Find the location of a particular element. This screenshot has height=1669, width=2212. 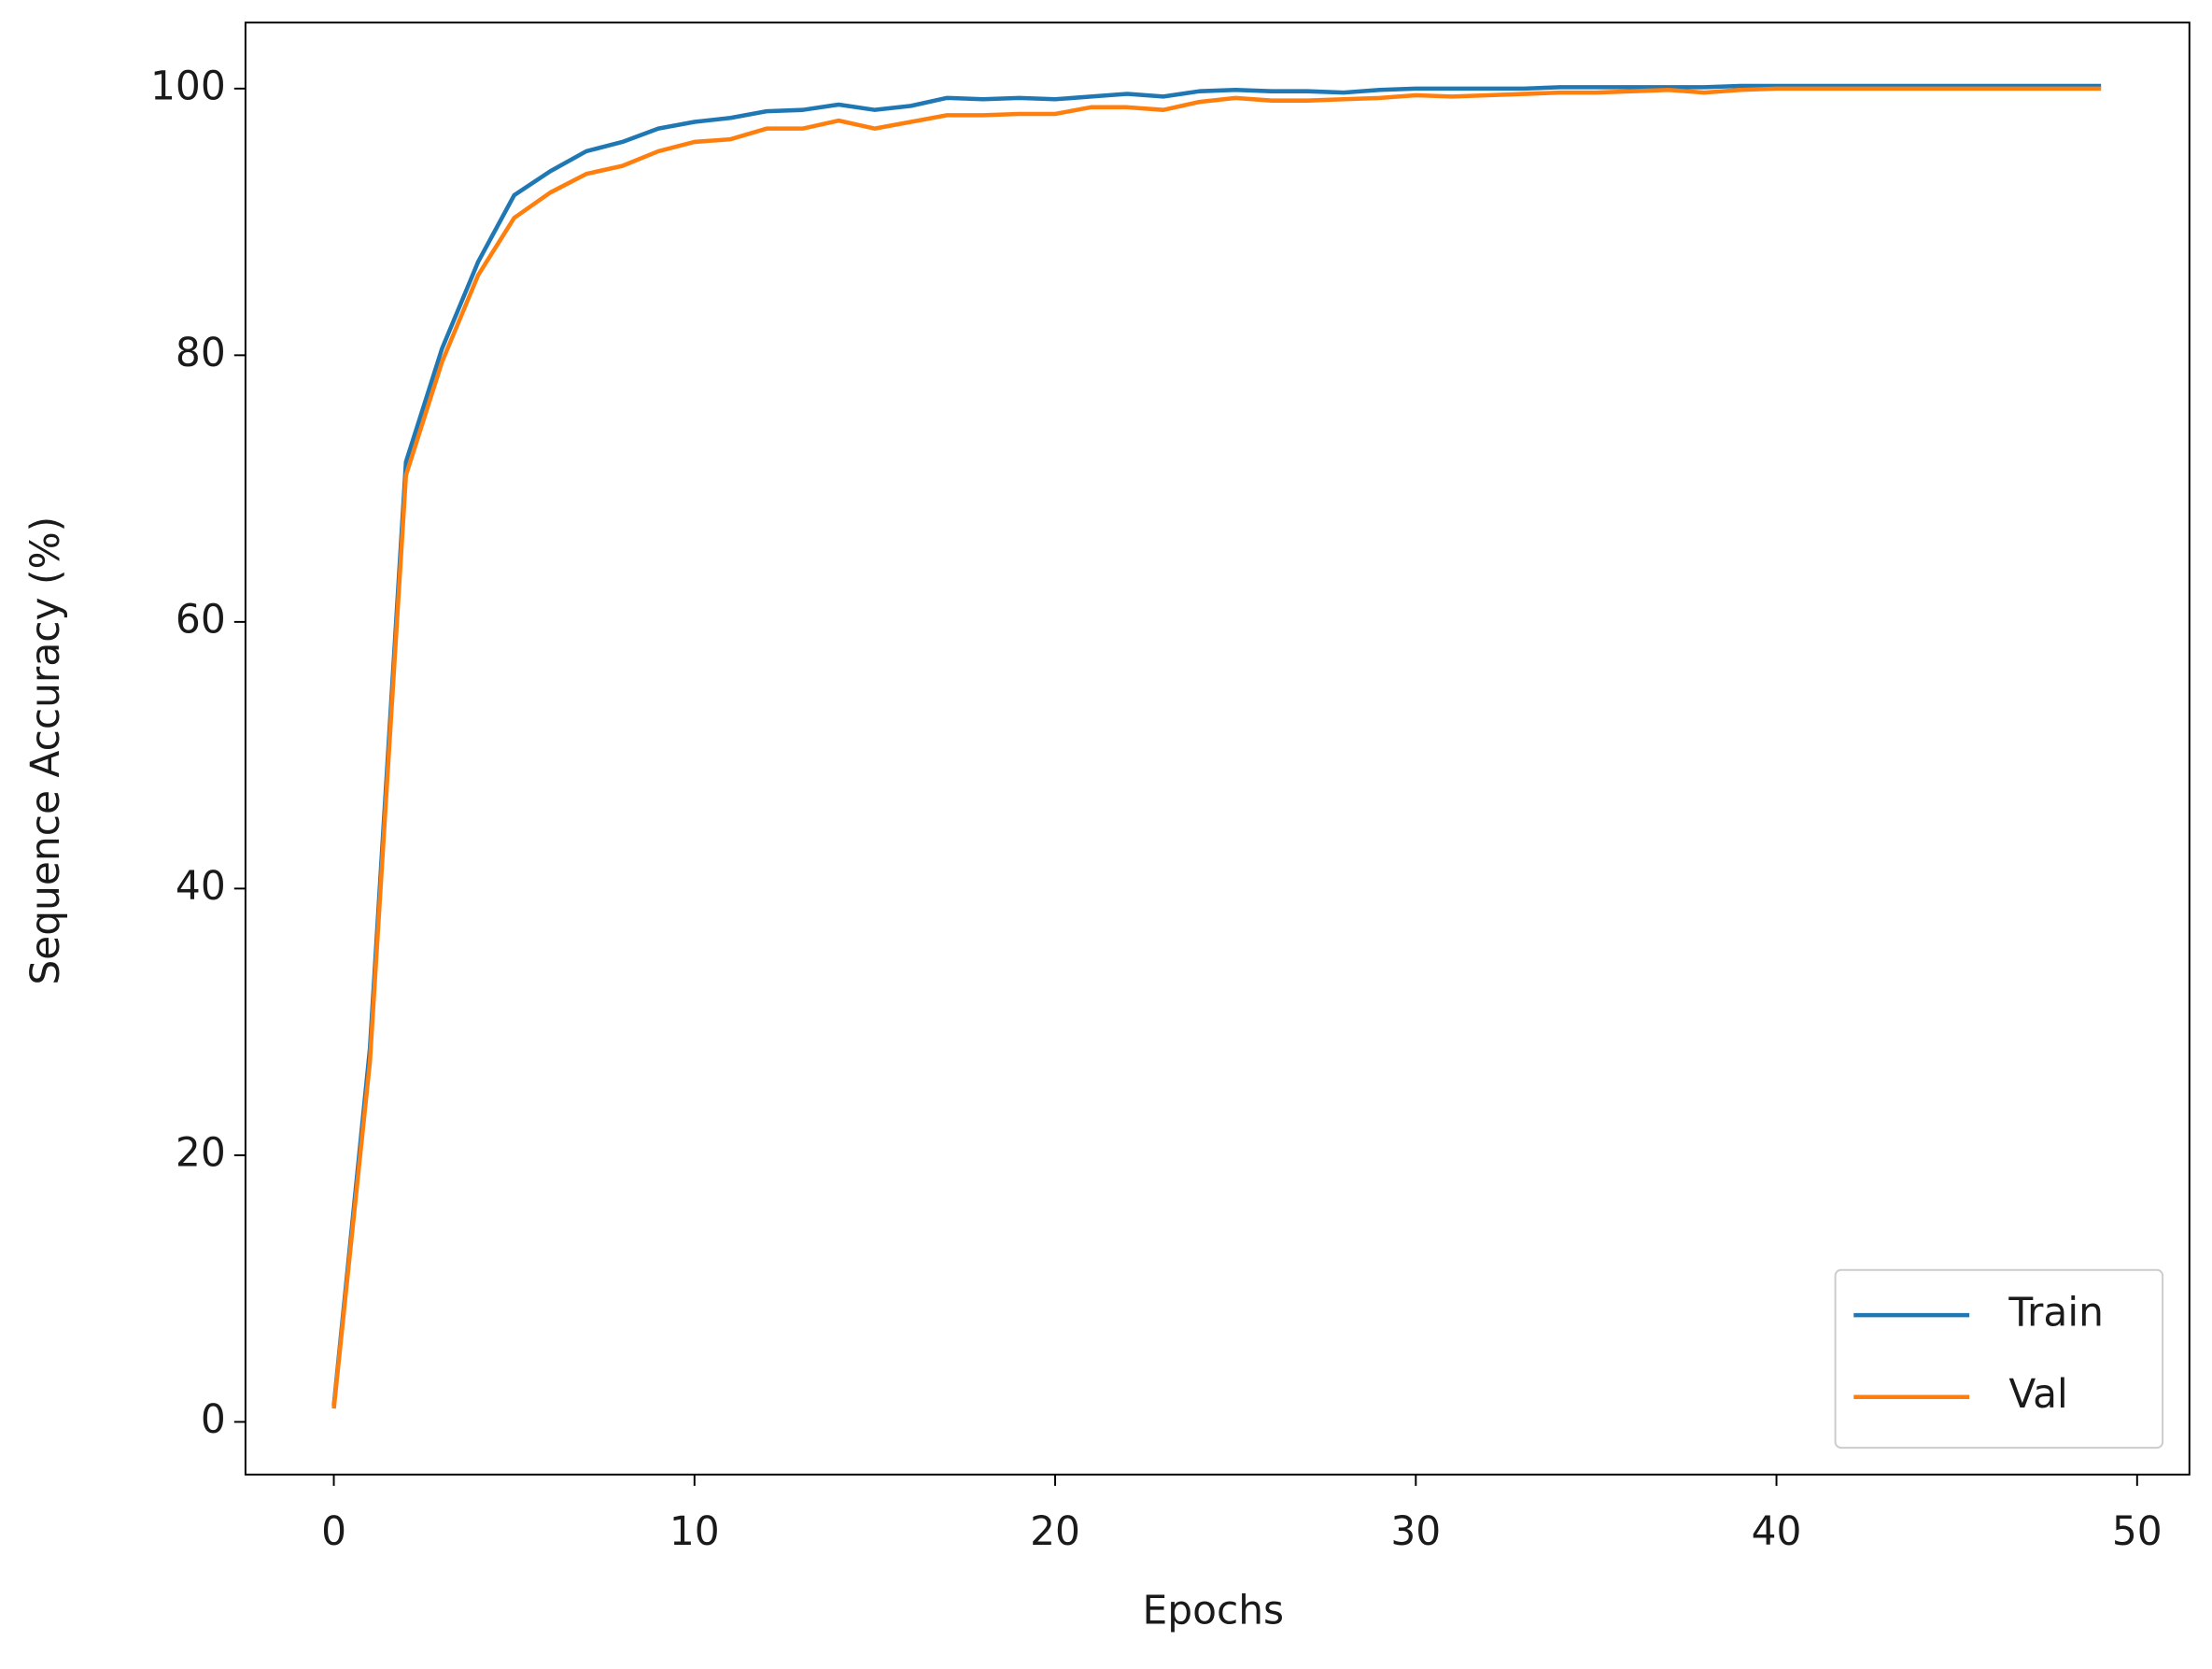

y-tick-label: 0 is located at coordinates (213, 1419).